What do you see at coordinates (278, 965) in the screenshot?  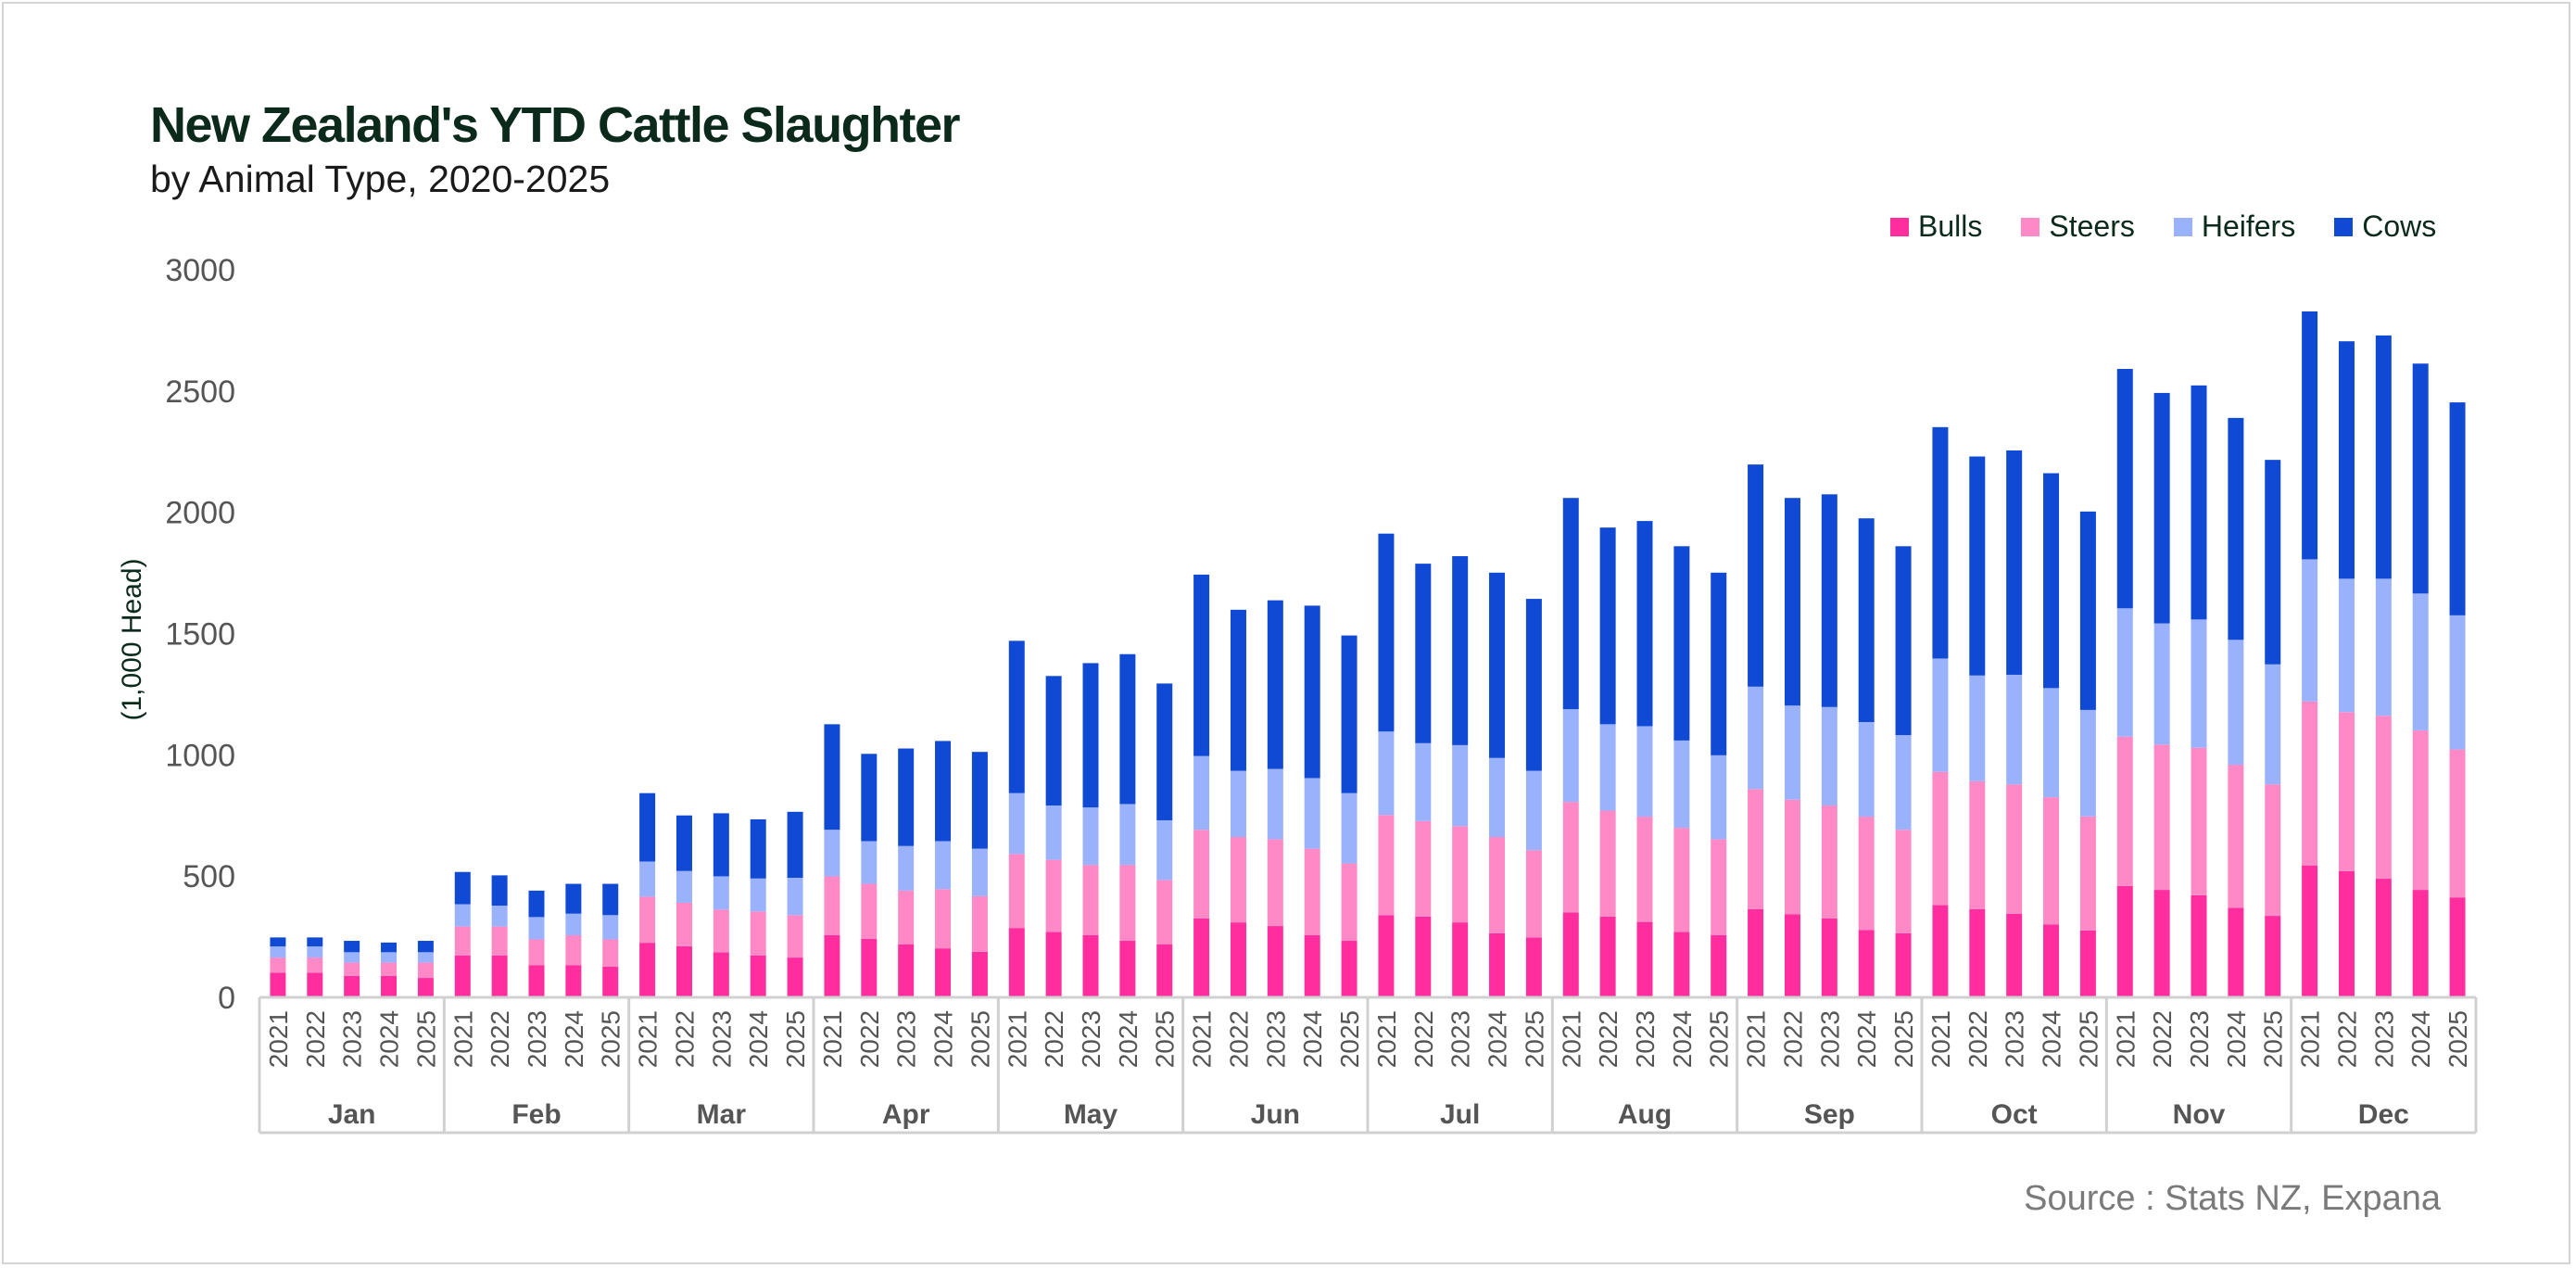 I see `bar-steers-jan-2021` at bounding box center [278, 965].